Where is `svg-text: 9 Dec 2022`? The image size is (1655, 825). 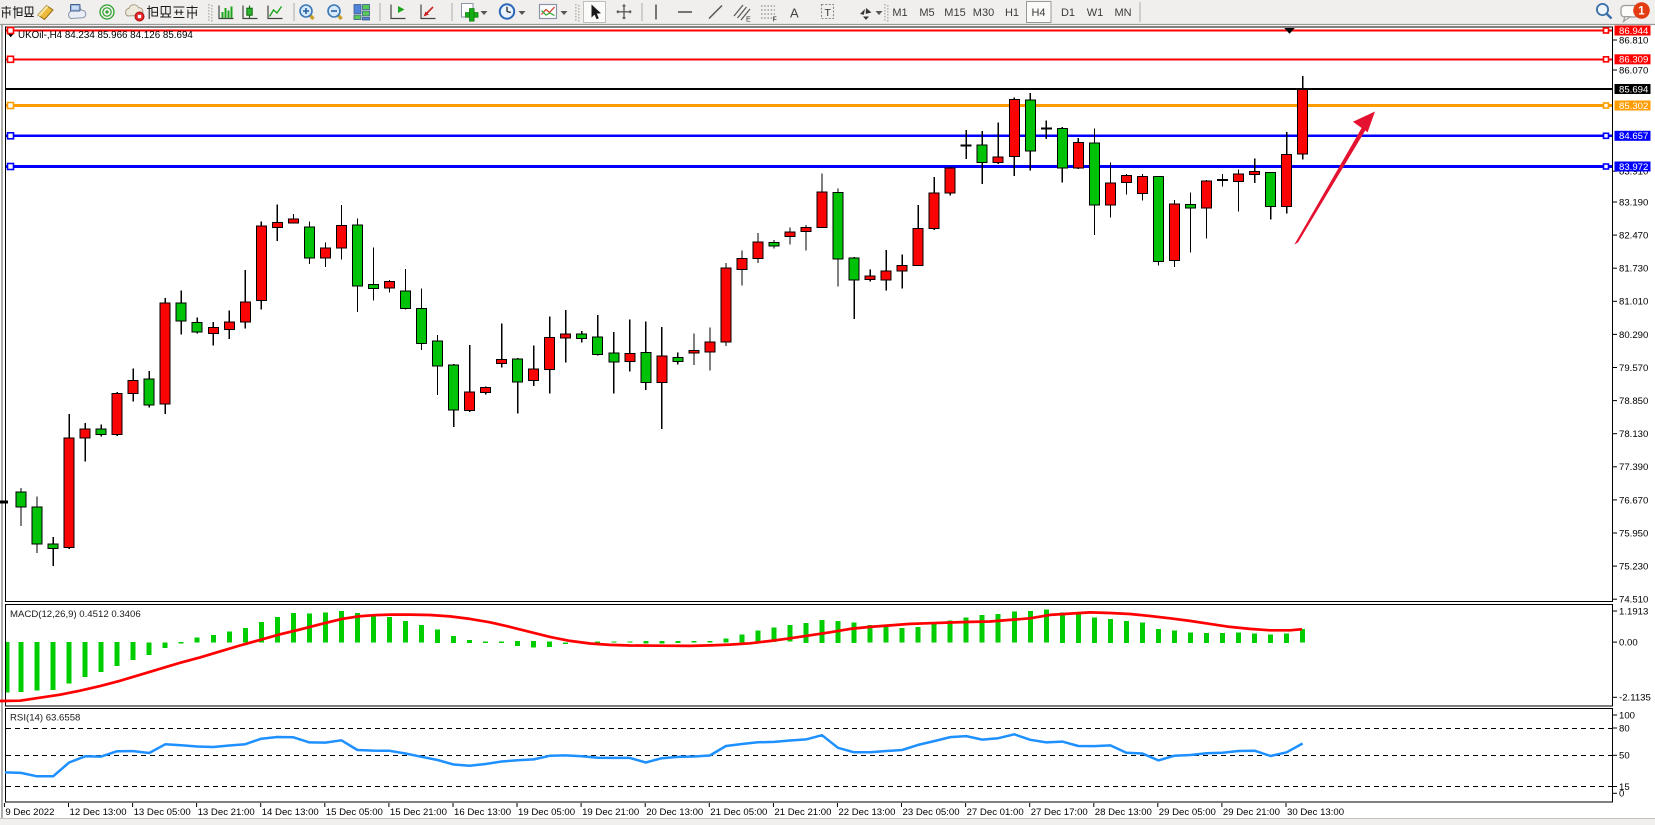
svg-text: 9 Dec 2022 is located at coordinates (29, 812).